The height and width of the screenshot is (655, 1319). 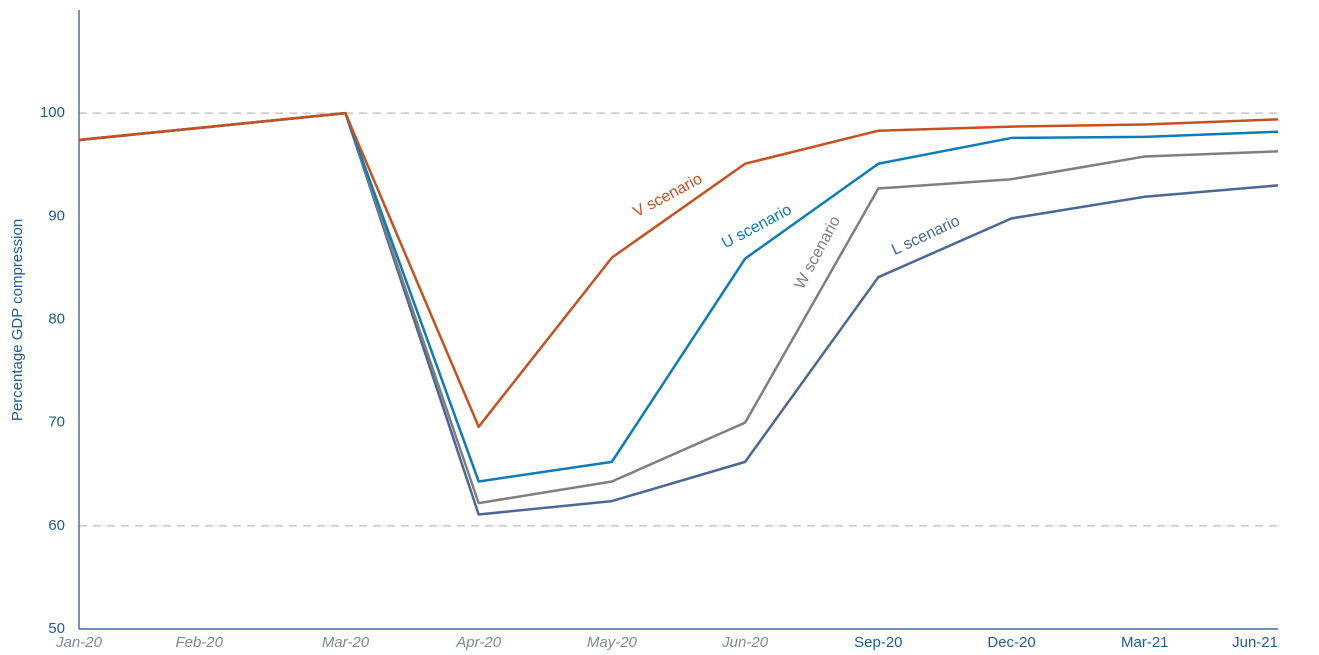 I want to click on x-tick-label: Sep-20, so click(x=878, y=642).